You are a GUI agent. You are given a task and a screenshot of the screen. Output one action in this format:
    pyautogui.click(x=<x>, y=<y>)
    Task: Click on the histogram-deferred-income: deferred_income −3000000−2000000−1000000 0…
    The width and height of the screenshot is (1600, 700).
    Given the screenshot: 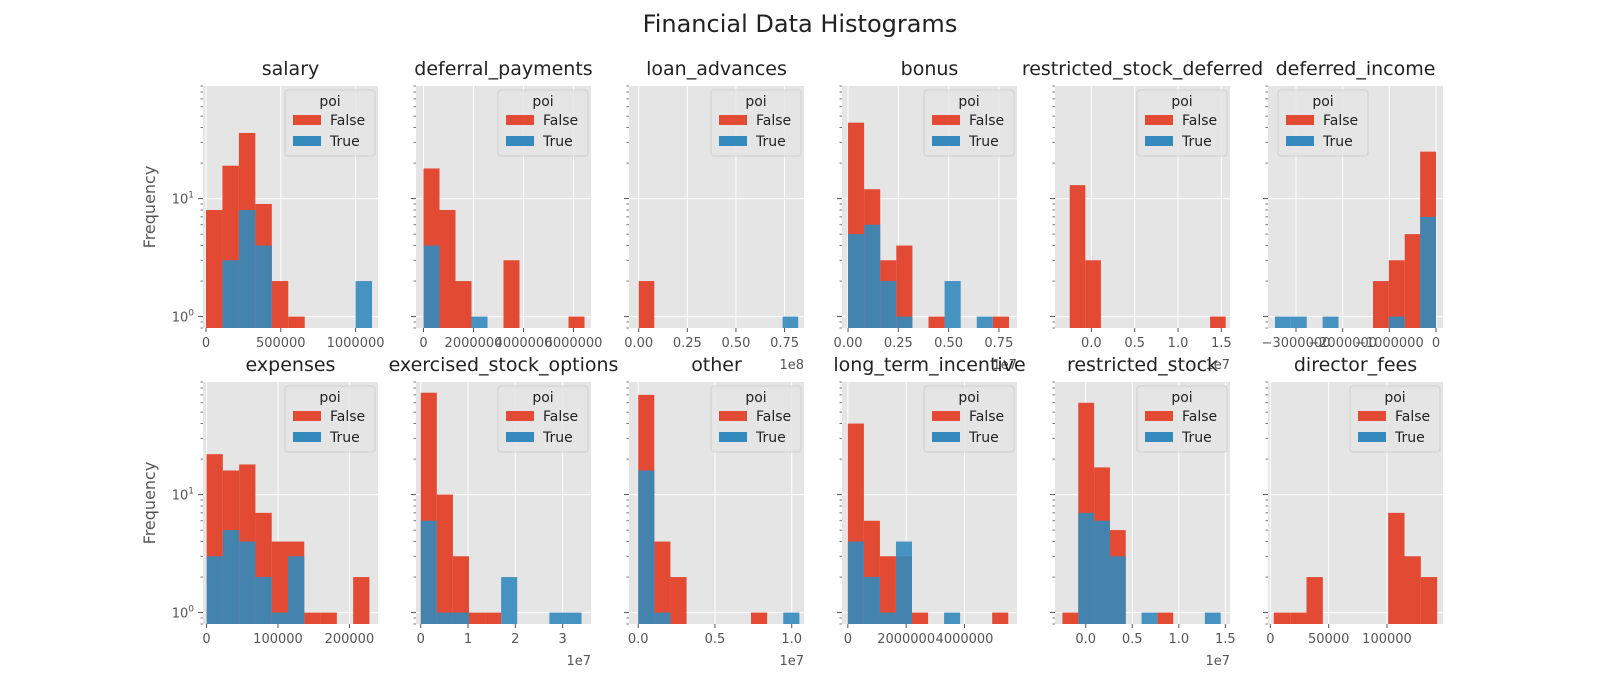 What is the action you would take?
    pyautogui.click(x=1352, y=204)
    